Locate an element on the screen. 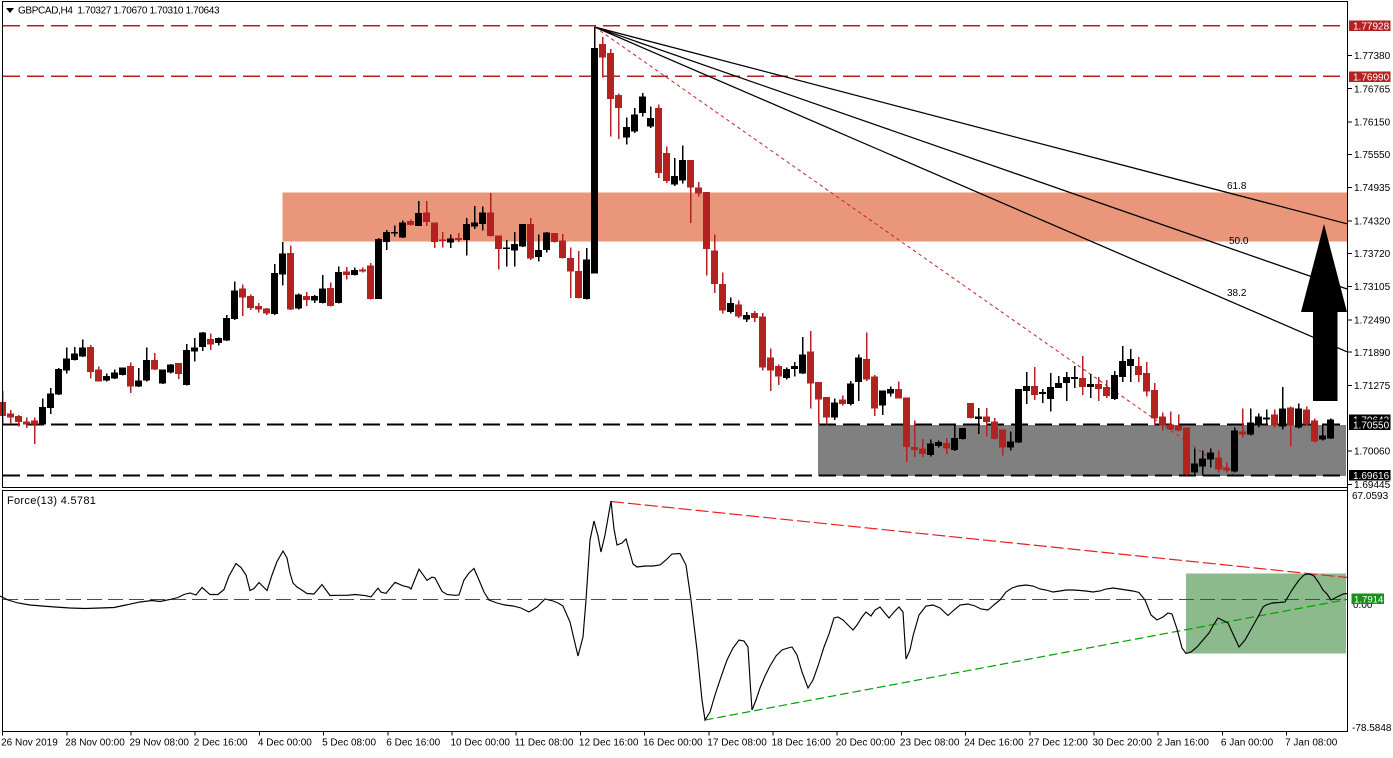 This screenshot has width=1393, height=758. svg-text: 1.70060 is located at coordinates (1372, 452).